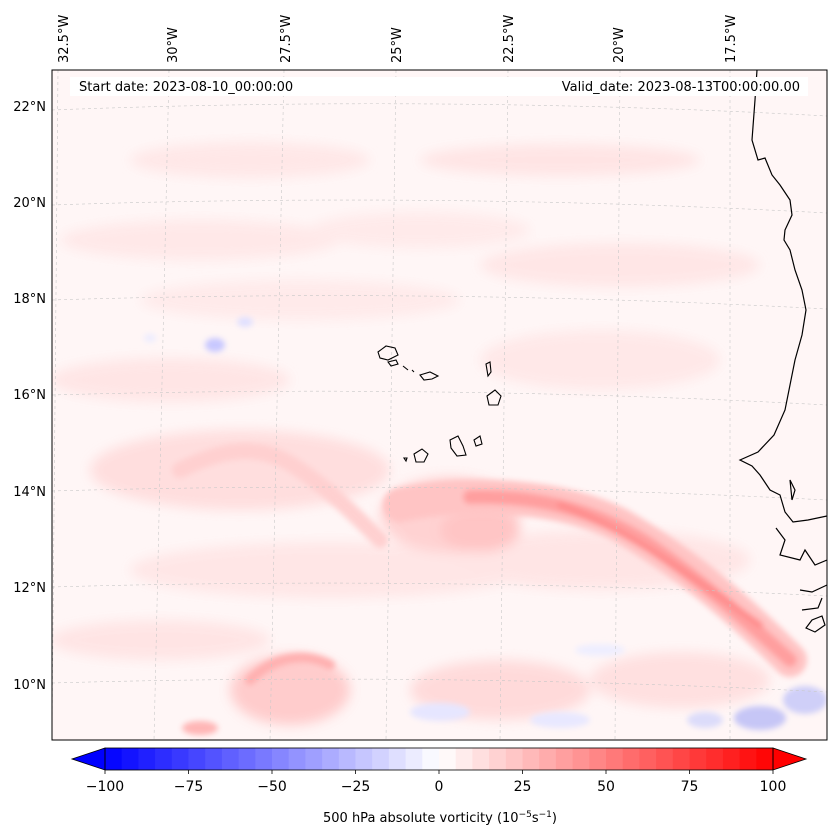  Describe the element at coordinates (439, 86) in the screenshot. I see `header-strip` at that location.